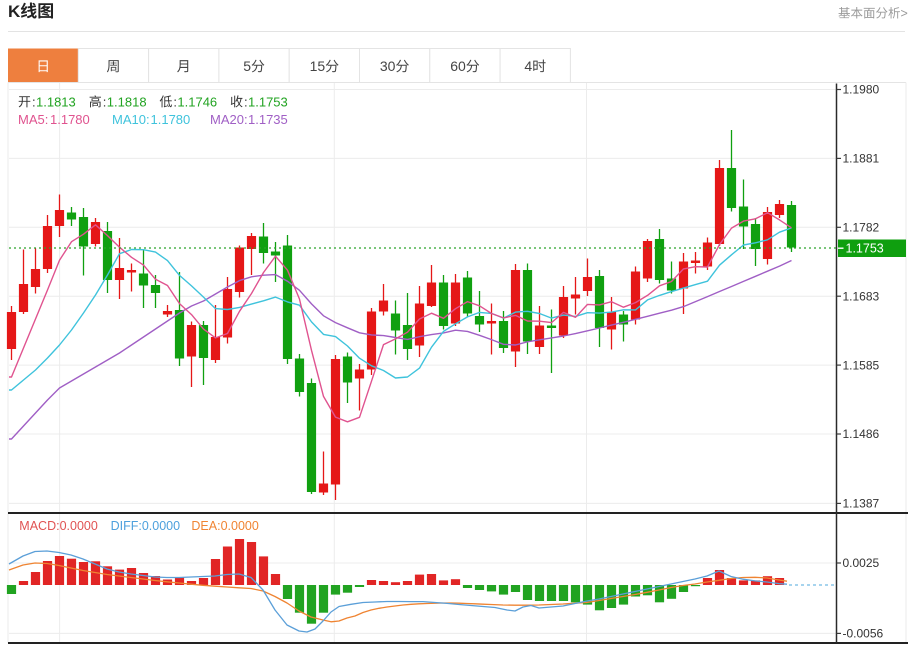 This screenshot has width=911, height=645. Describe the element at coordinates (861, 563) in the screenshot. I see `svg-text: 0.0025` at that location.